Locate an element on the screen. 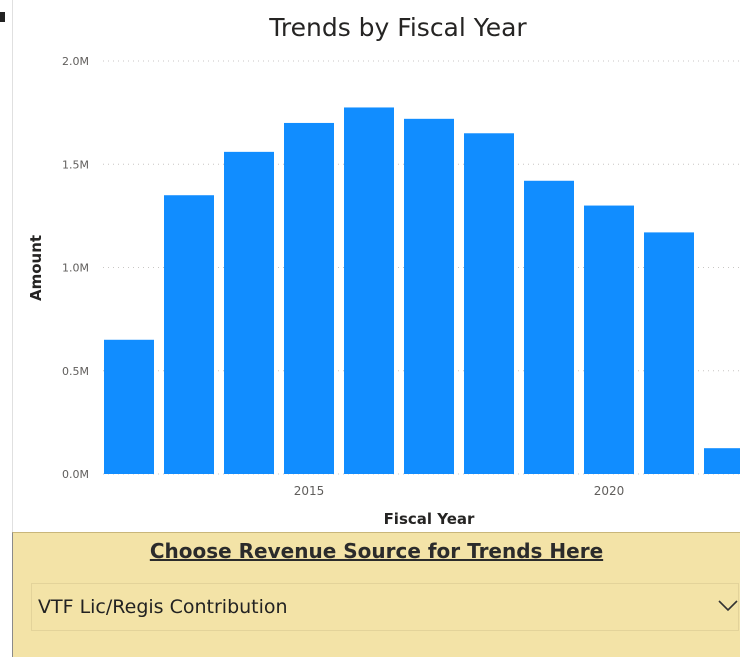 This screenshot has width=740, height=657. bar-2015 is located at coordinates (309, 298).